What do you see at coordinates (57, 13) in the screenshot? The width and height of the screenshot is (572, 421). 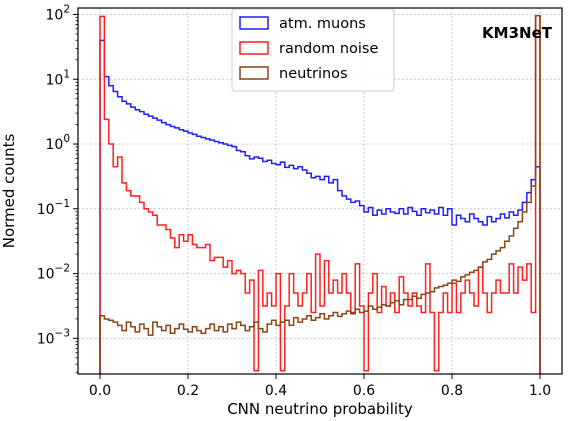 I see `y-tick-label: 10²` at bounding box center [57, 13].